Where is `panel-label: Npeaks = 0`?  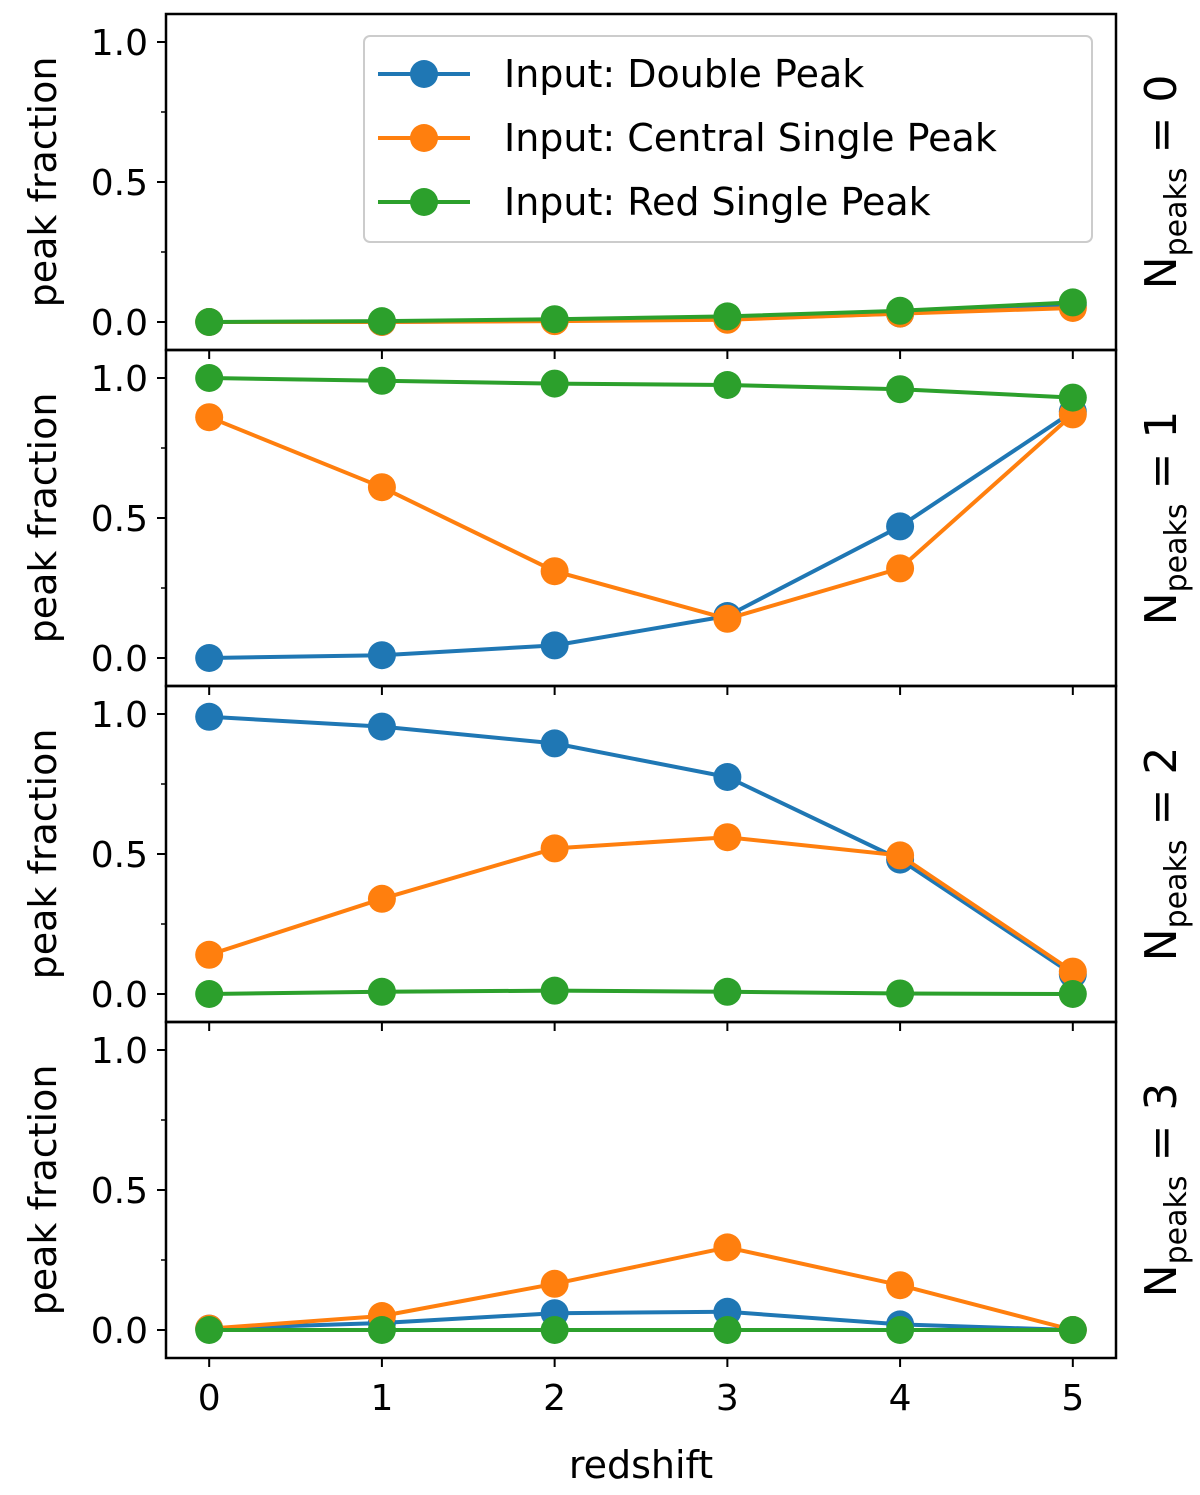 panel-label: Npeaks = 0 is located at coordinates (1165, 182).